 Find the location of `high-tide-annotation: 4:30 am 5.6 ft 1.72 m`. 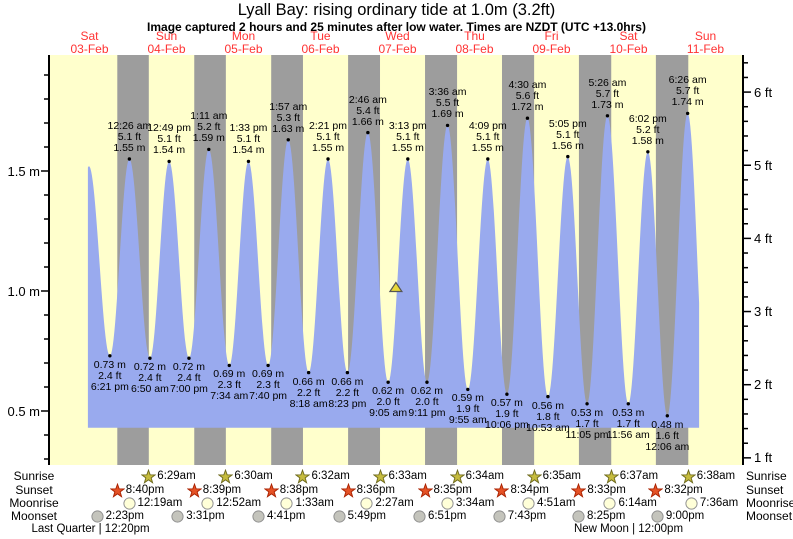

high-tide-annotation: 4:30 am 5.6 ft 1.72 m is located at coordinates (527, 96).